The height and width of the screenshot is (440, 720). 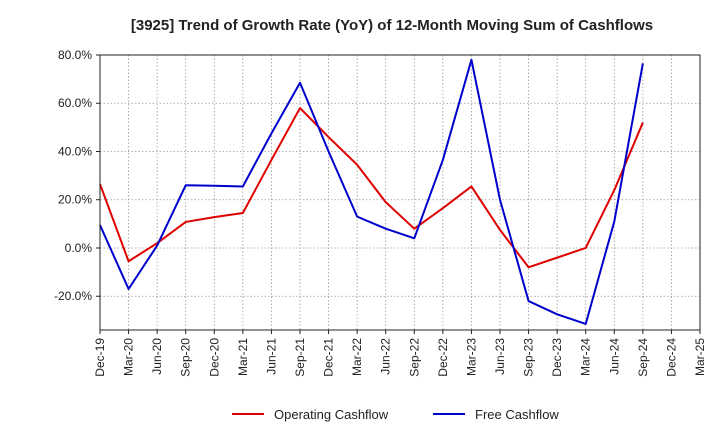 I want to click on x-tick-label: Mar-22, so click(x=357, y=357).